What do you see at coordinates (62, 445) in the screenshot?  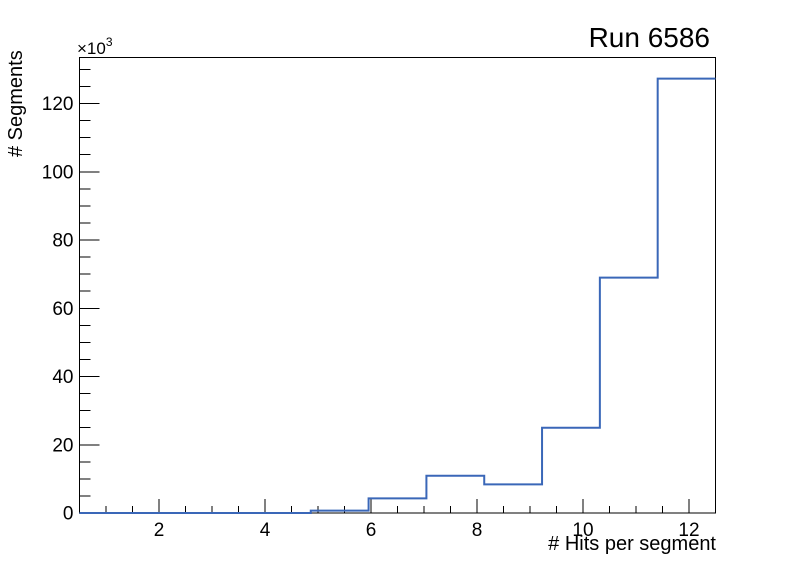 I see `y-tick-label: 20` at bounding box center [62, 445].